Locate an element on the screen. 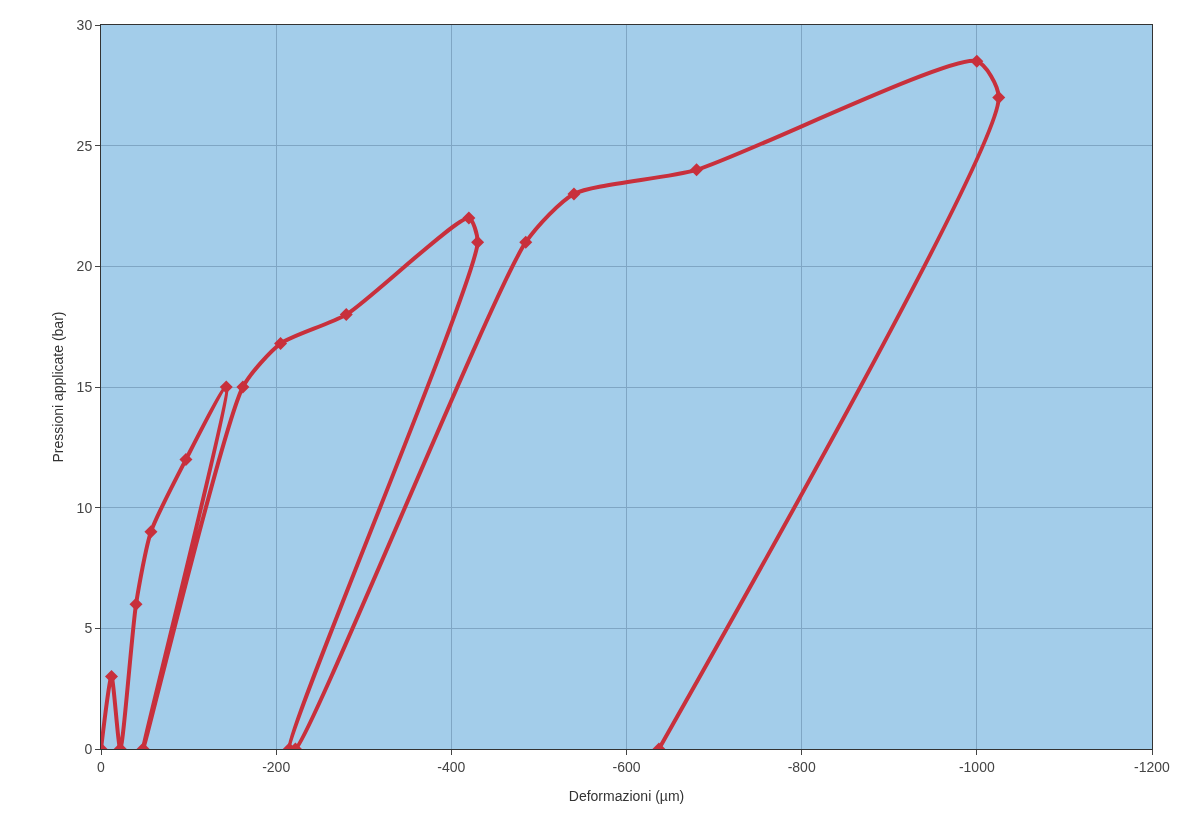 Image resolution: width=1187 pixels, height=834 pixels. y-tick-label: 15 is located at coordinates (84, 386).